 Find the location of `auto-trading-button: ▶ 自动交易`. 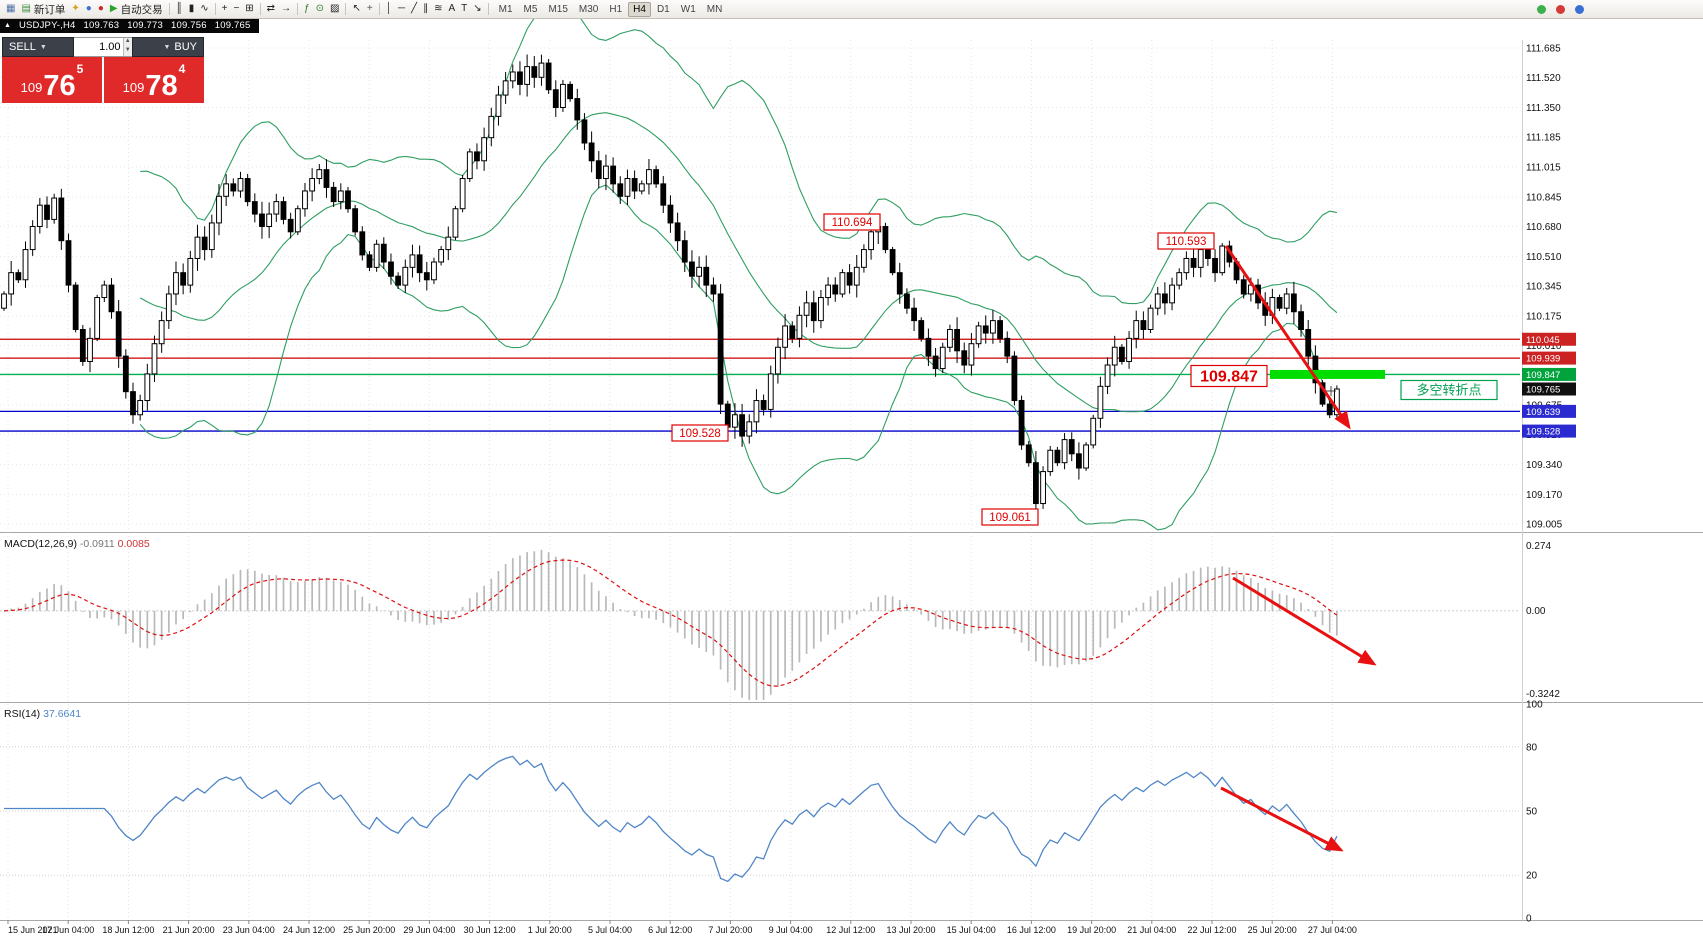

auto-trading-button: ▶ 自动交易 is located at coordinates (136, 9).